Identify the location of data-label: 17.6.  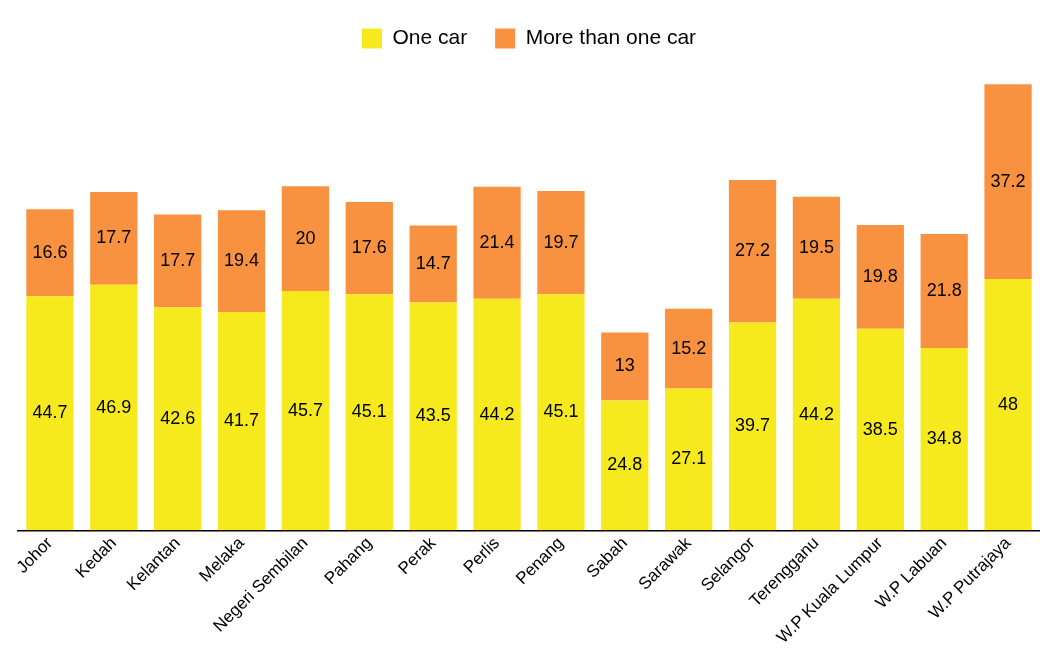
(369, 247).